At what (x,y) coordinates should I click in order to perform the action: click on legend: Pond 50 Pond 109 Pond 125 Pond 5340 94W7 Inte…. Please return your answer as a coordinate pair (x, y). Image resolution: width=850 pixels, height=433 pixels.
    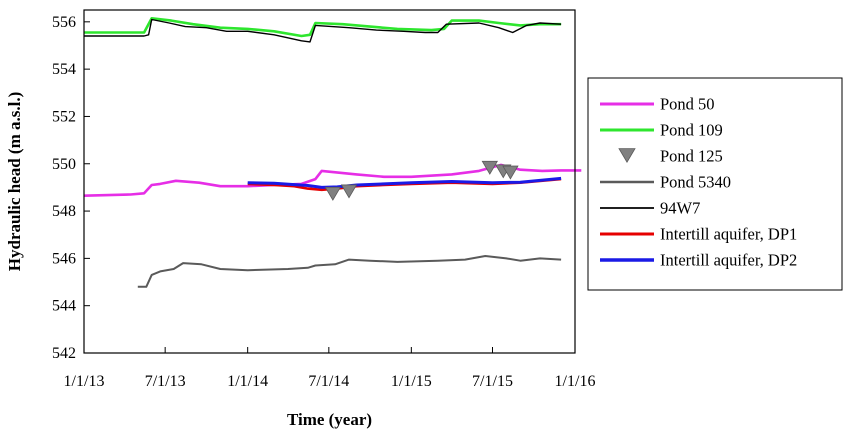
    Looking at the image, I should click on (715, 184).